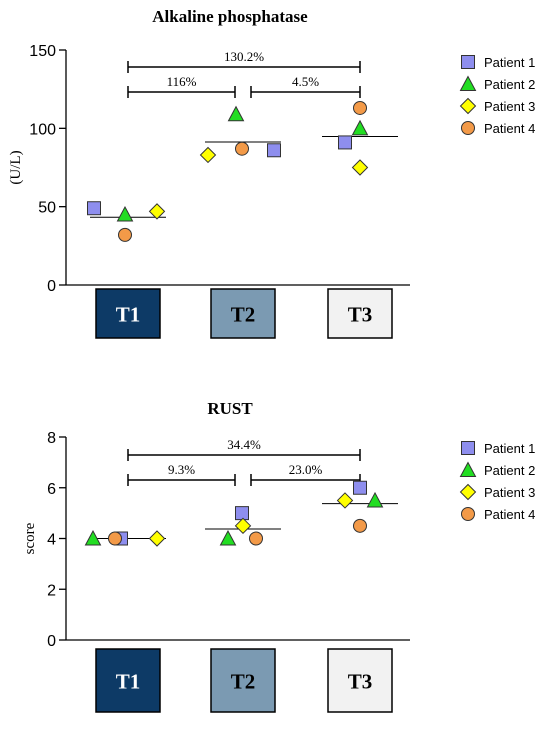 The image size is (550, 737). What do you see at coordinates (182, 81) in the screenshot?
I see `bracket-label: 116%` at bounding box center [182, 81].